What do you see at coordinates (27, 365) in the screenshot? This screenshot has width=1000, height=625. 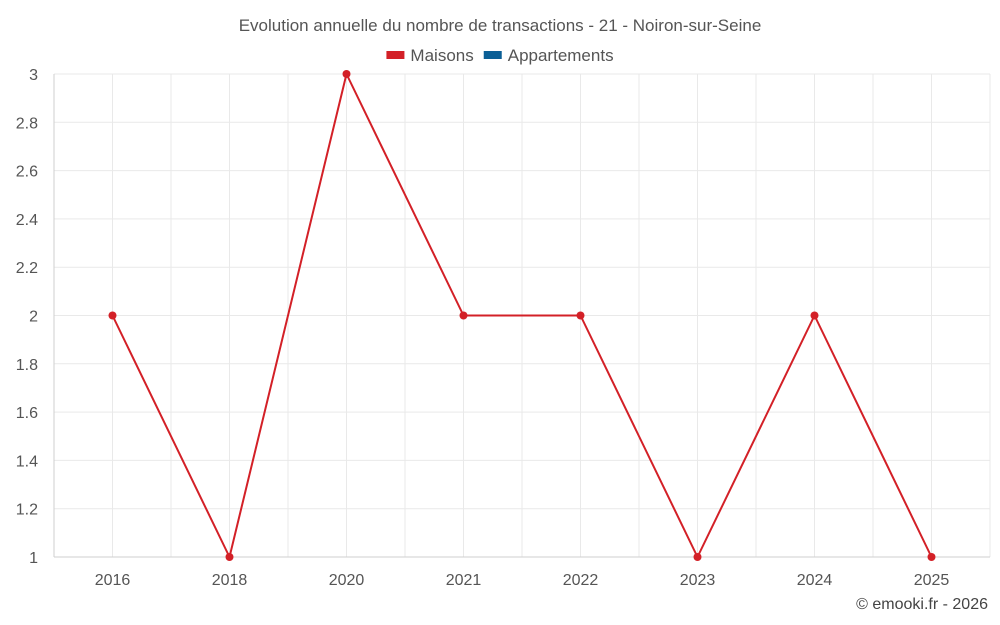 I see `y-tick-label: 1.8` at bounding box center [27, 365].